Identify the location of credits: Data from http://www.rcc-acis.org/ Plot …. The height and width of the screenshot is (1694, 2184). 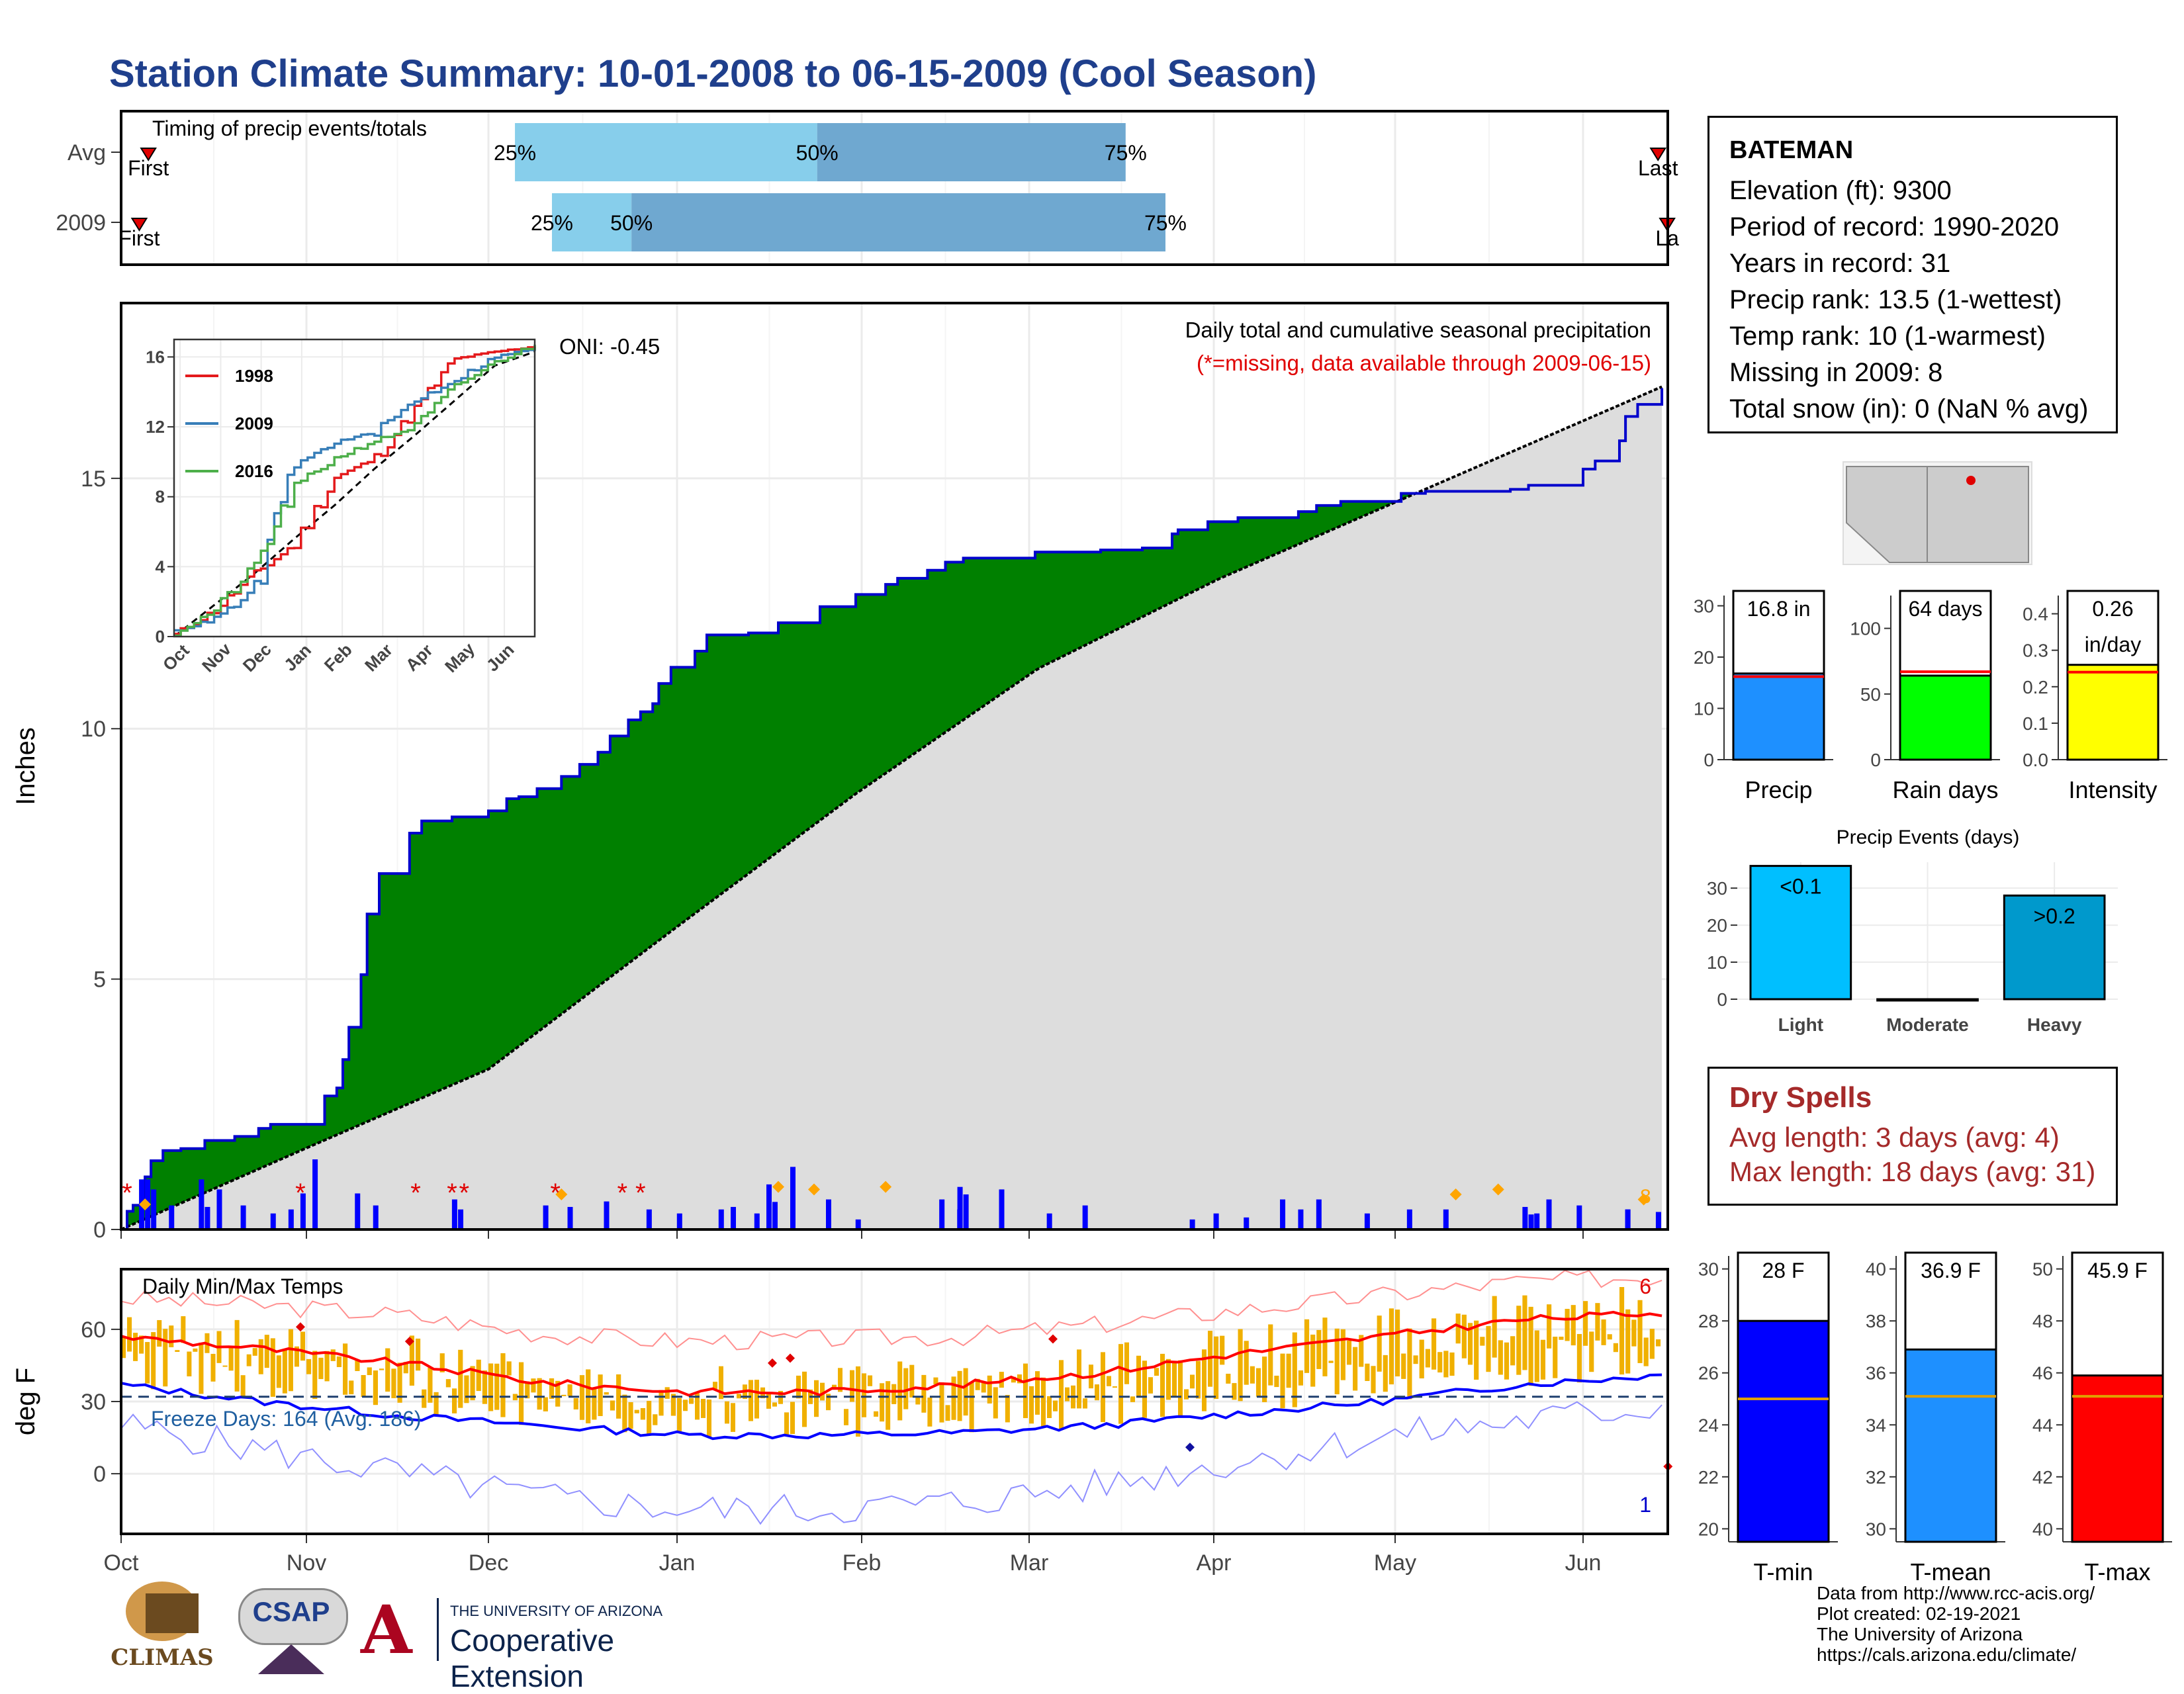
(1956, 1624).